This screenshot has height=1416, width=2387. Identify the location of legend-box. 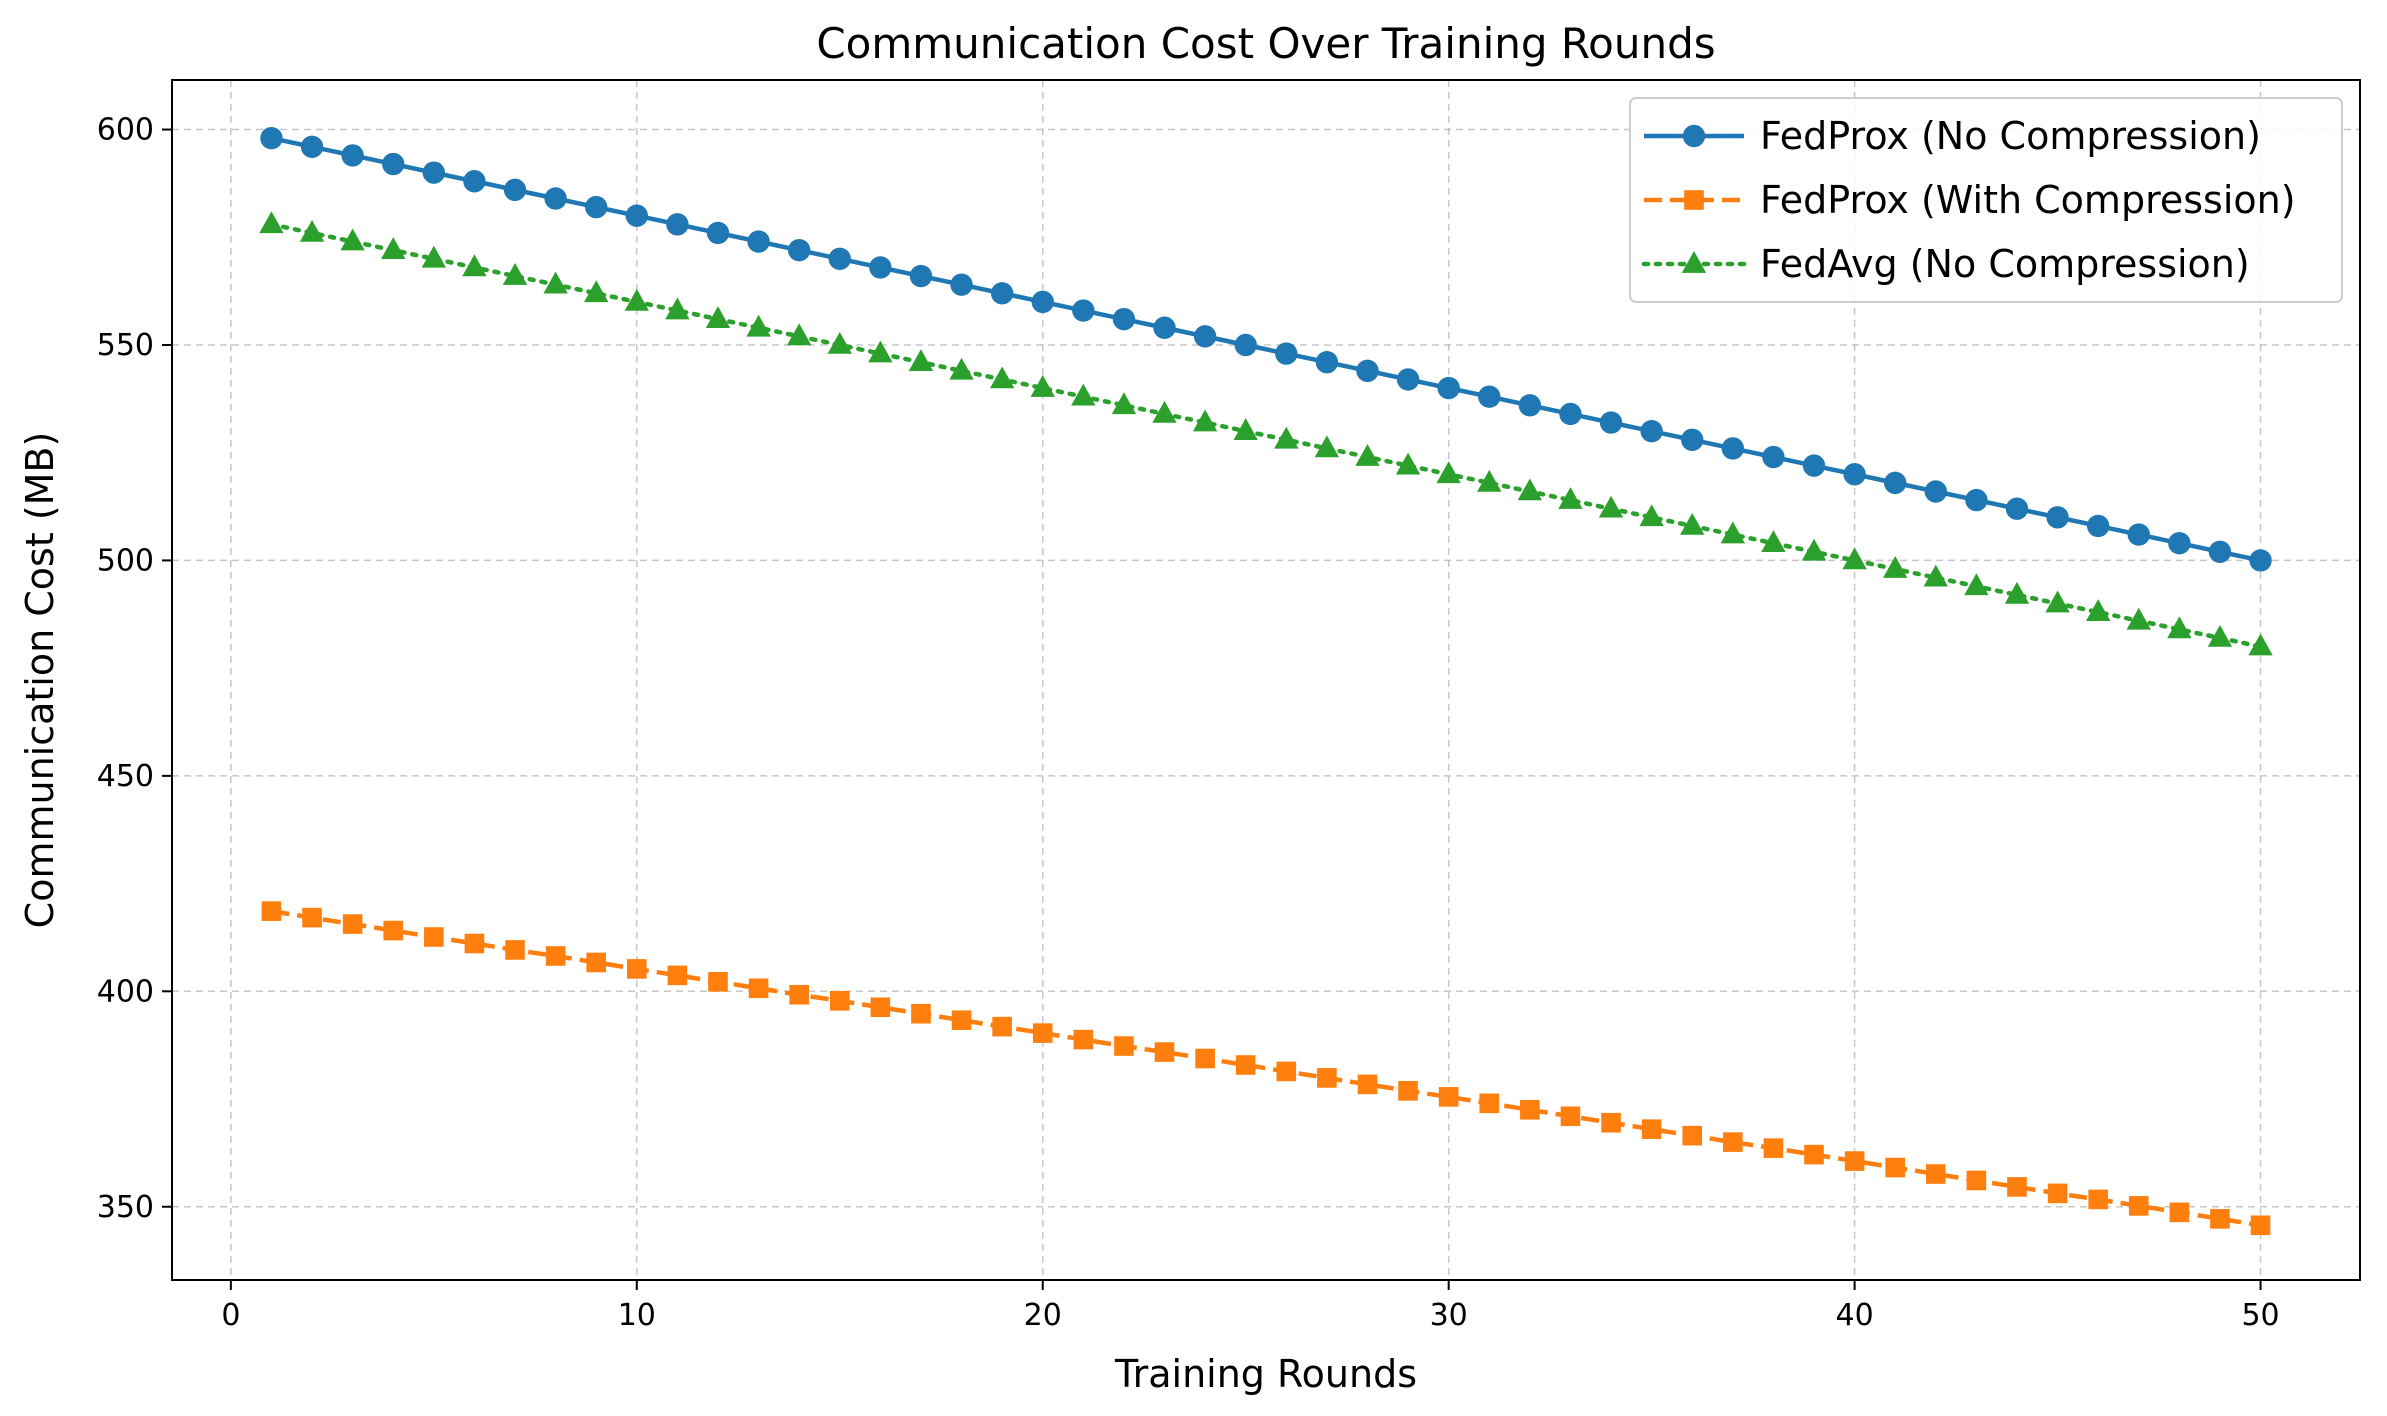
(1986, 200).